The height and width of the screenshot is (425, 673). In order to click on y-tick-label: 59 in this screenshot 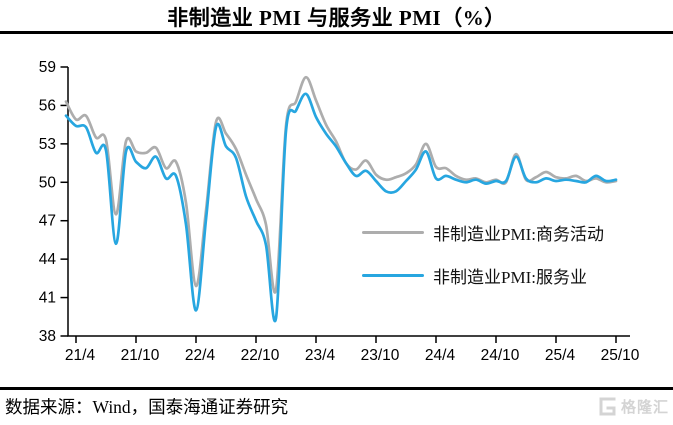, I will do `click(47, 67)`.